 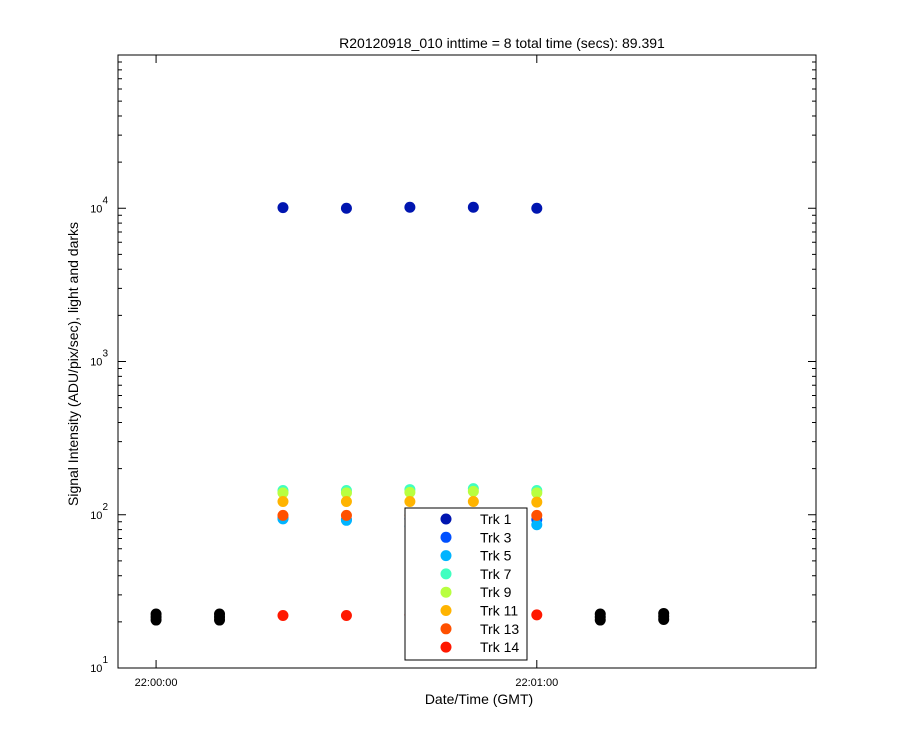 I want to click on y-tick-label: 10³, so click(x=99, y=359).